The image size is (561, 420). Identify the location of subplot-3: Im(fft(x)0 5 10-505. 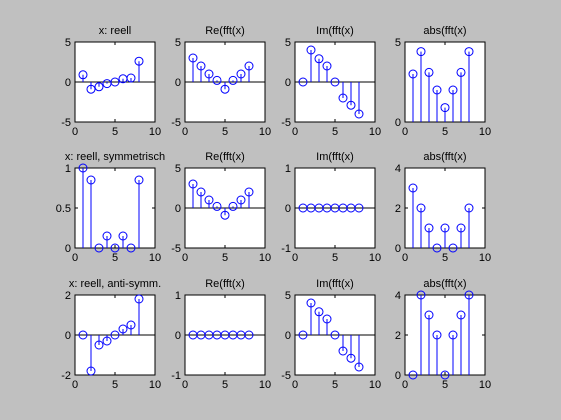
(331, 81).